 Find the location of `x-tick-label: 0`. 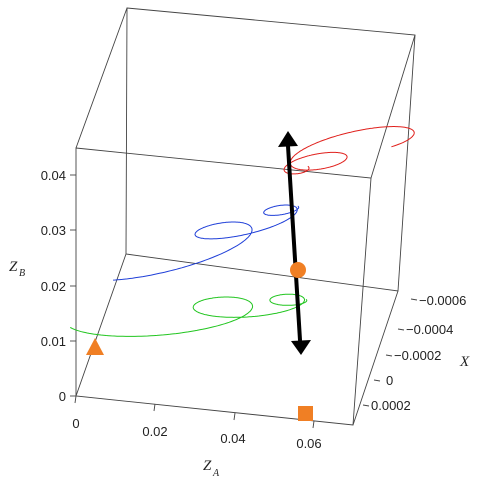

x-tick-label: 0 is located at coordinates (389, 380).